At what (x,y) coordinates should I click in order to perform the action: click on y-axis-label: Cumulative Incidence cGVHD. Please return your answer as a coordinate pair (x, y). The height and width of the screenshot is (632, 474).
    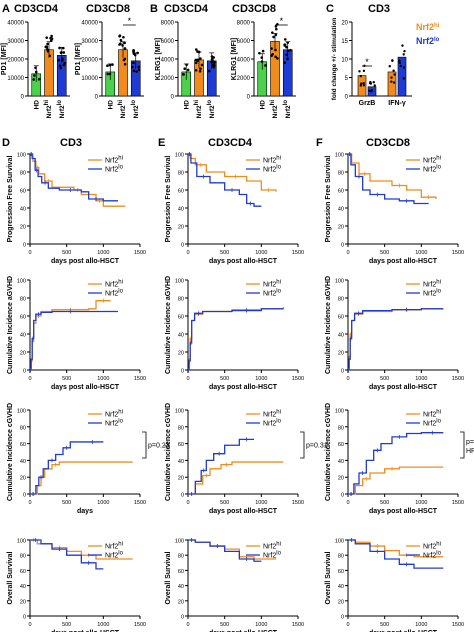
    Looking at the image, I should click on (168, 452).